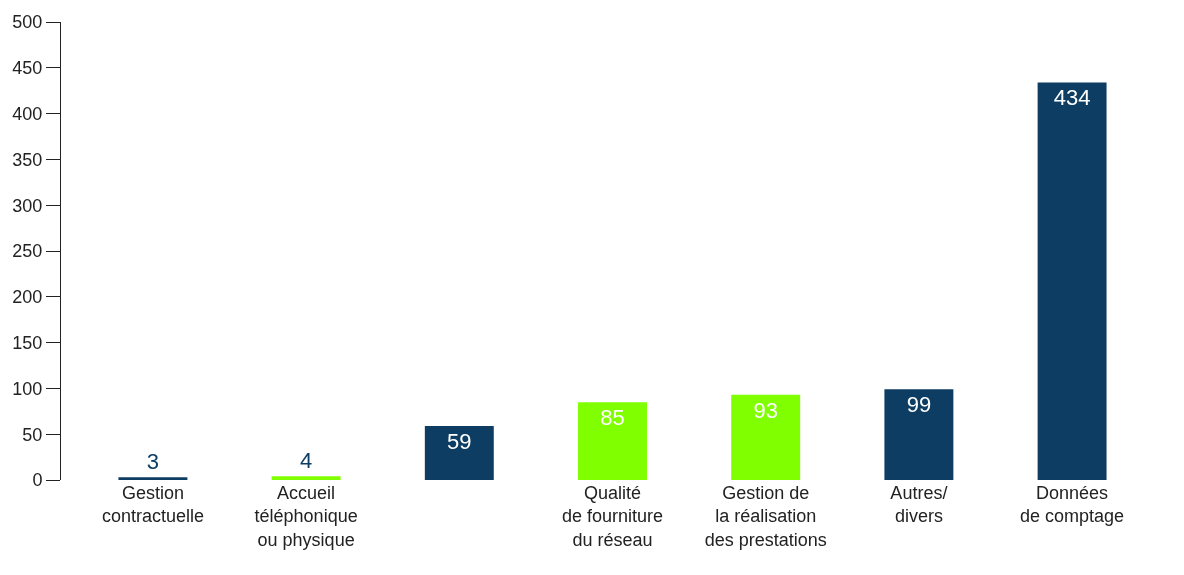  What do you see at coordinates (306, 461) in the screenshot?
I see `data-label: 4` at bounding box center [306, 461].